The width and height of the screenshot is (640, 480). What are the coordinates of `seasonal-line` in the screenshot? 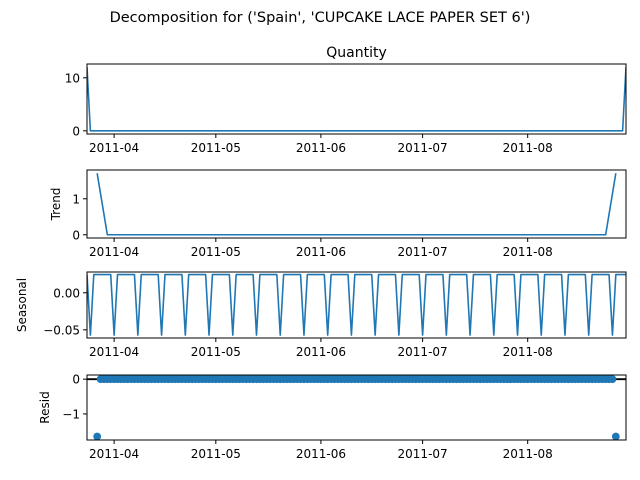 It's located at (356, 304).